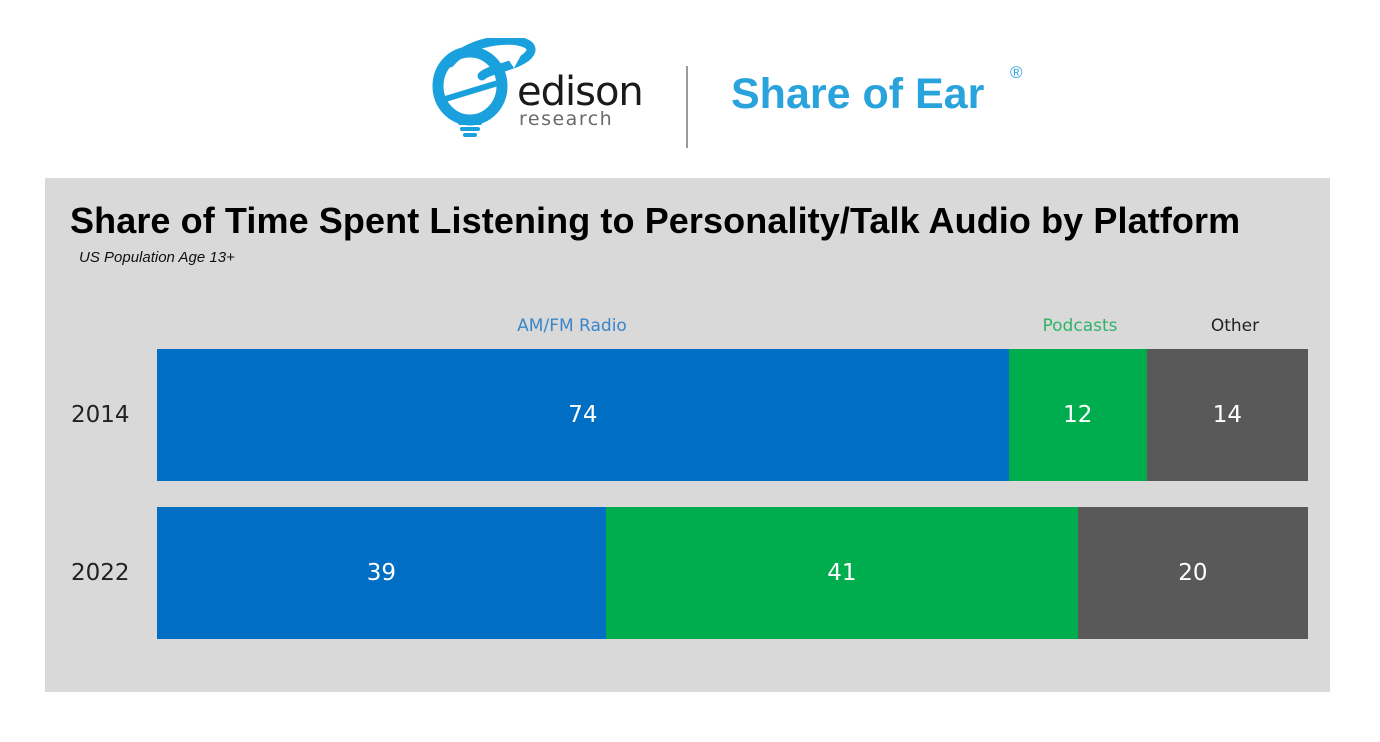 The image size is (1380, 742). Describe the element at coordinates (100, 573) in the screenshot. I see `row-label-2022: 2022` at that location.